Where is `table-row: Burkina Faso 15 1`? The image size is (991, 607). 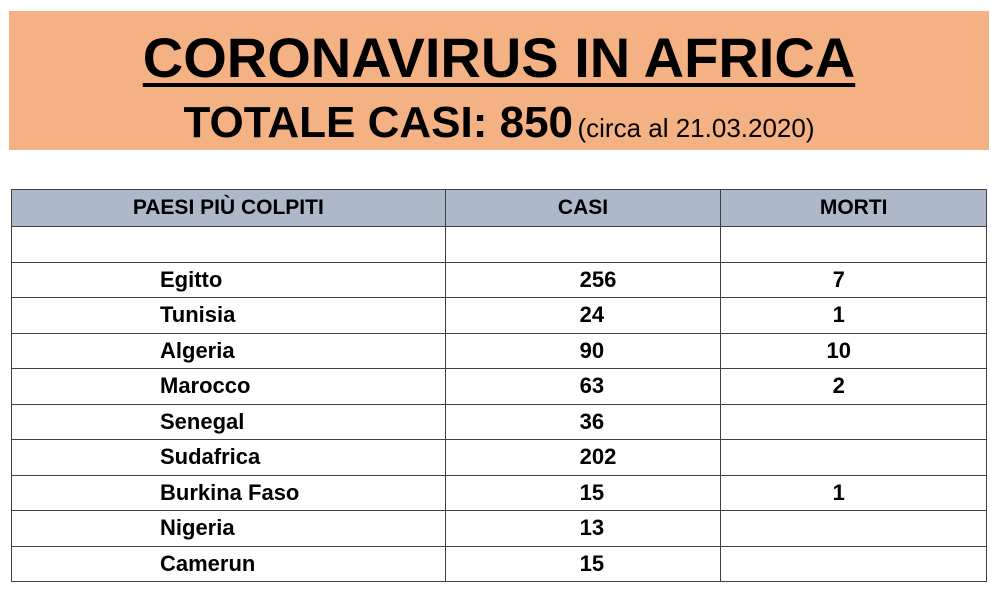 table-row: Burkina Faso 15 1 is located at coordinates (499, 492).